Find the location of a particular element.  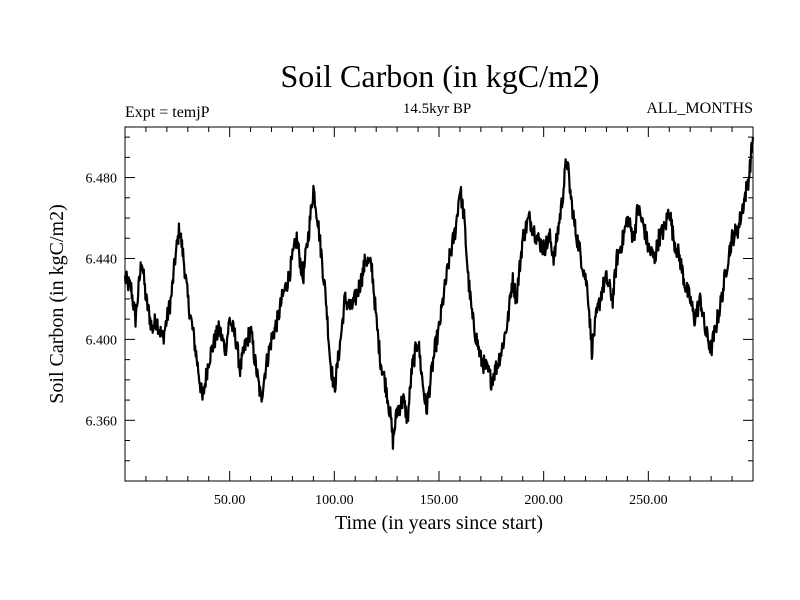

x-axis-label: Time (in years since start) is located at coordinates (439, 523).